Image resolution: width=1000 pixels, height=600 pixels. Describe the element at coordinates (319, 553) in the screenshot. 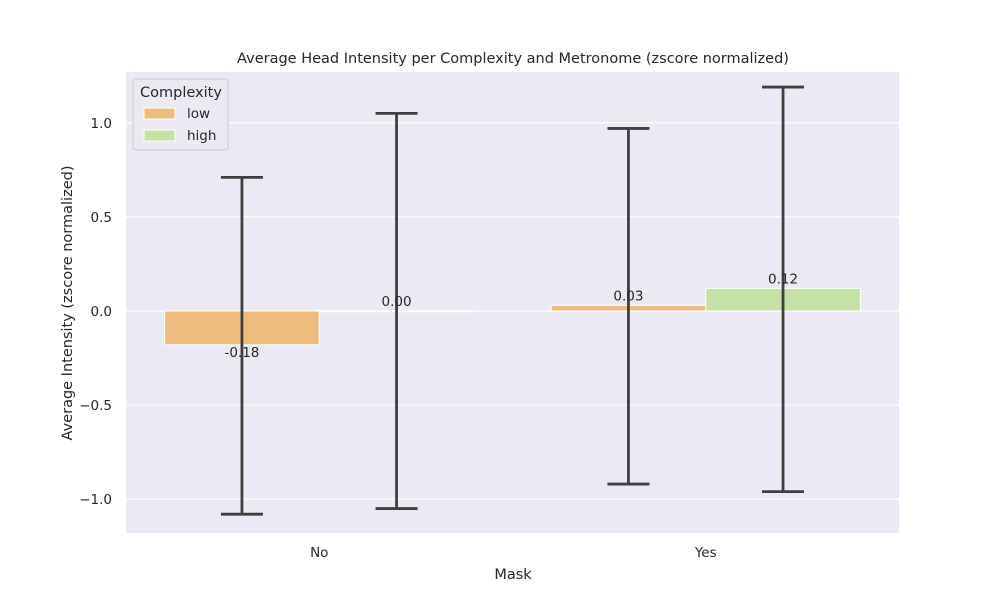

I see `x-tick-label: No` at that location.